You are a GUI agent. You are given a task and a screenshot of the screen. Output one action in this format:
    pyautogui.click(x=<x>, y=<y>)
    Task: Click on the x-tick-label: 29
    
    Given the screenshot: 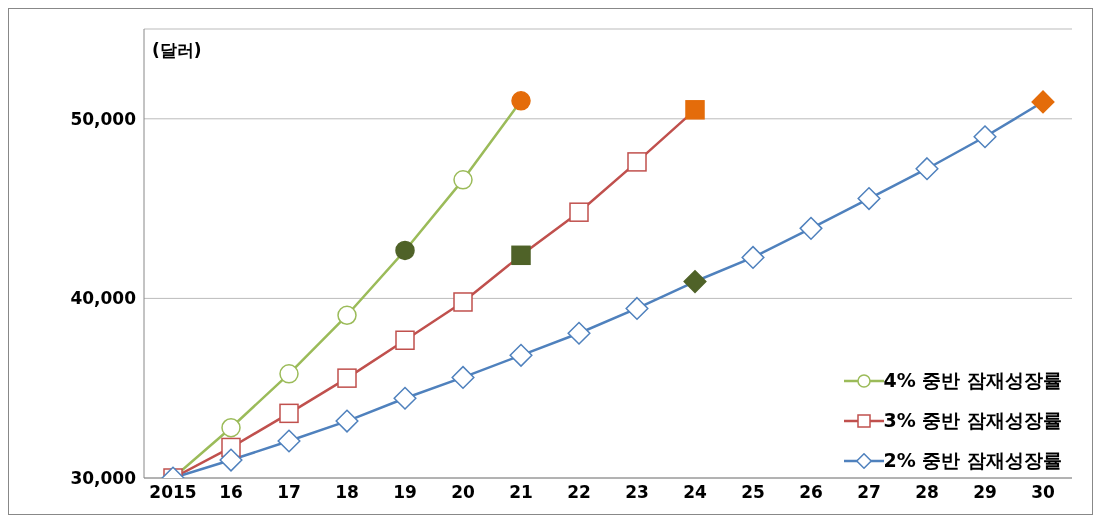 What is the action you would take?
    pyautogui.click(x=985, y=492)
    